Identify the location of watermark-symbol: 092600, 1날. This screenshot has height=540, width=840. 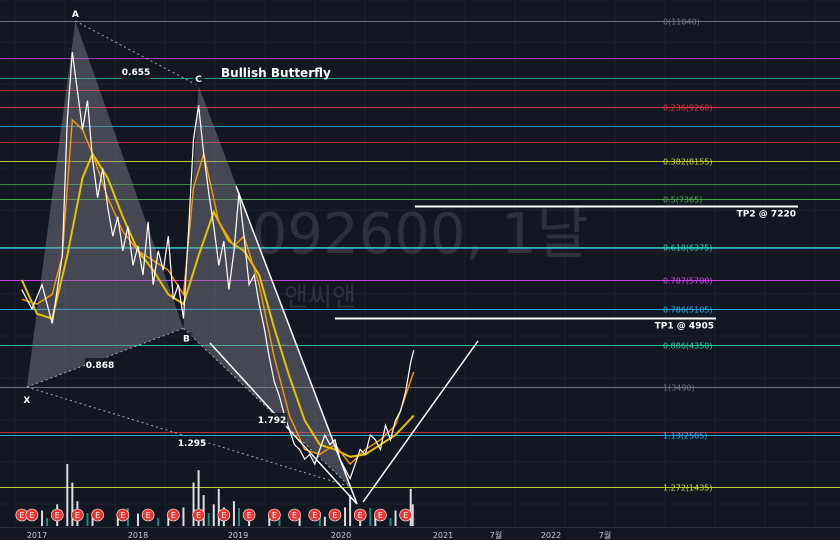
(420, 234).